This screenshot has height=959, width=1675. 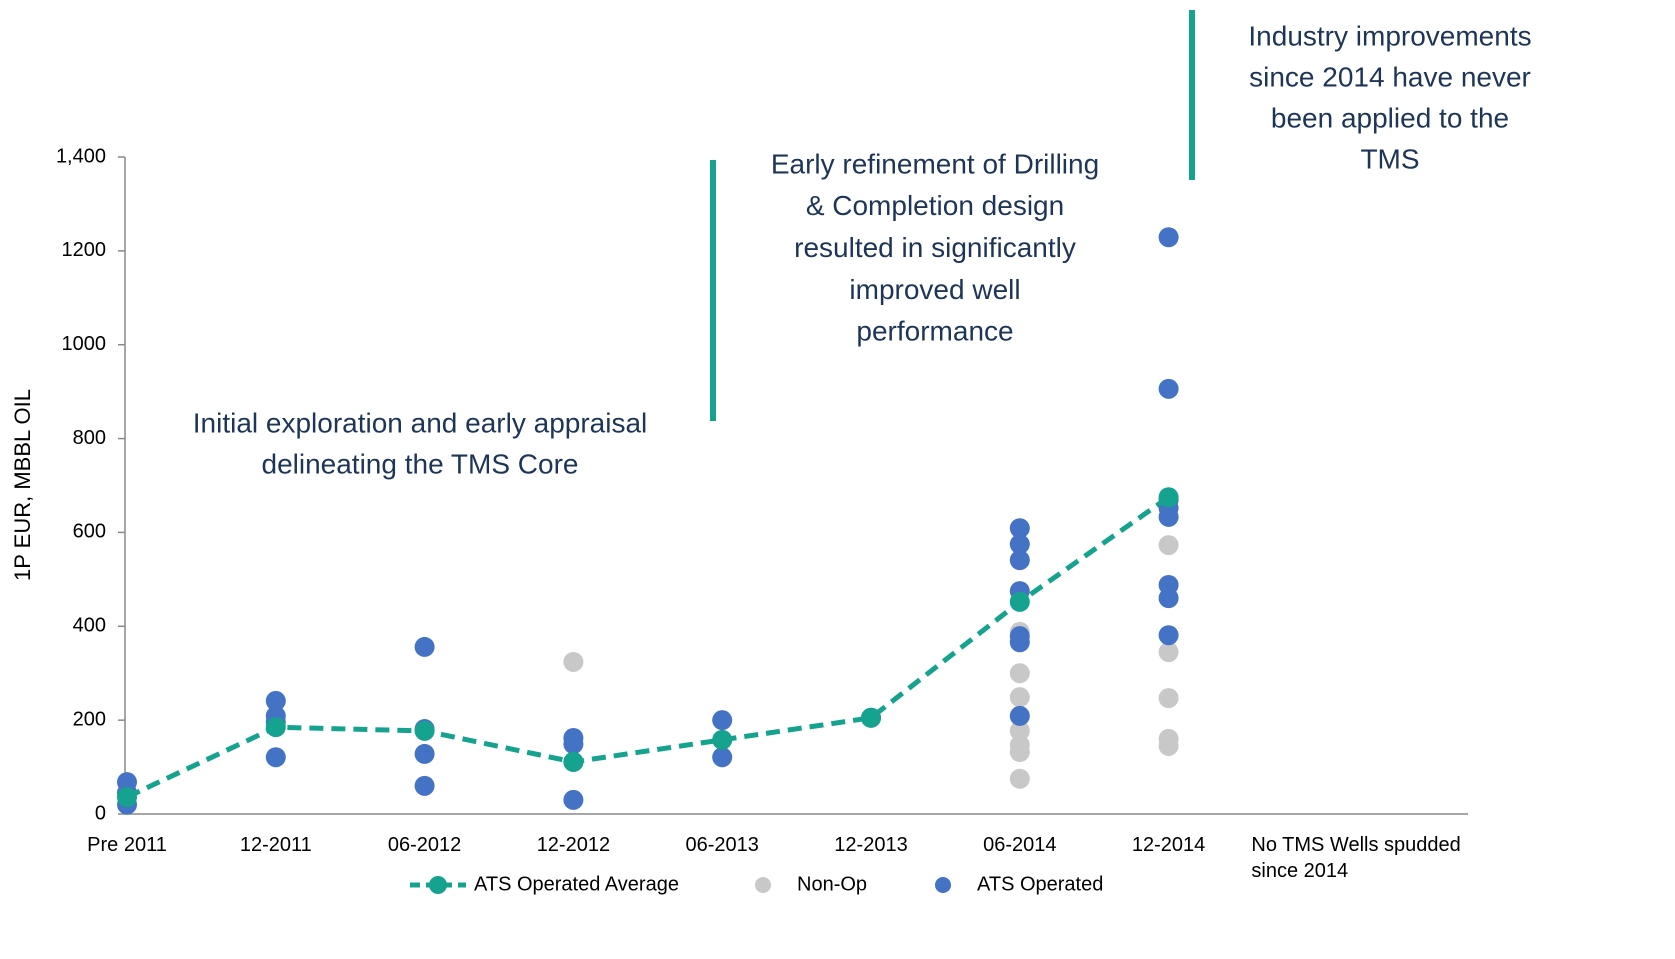 I want to click on x-tick-label-box: 06-2013, so click(x=722, y=845).